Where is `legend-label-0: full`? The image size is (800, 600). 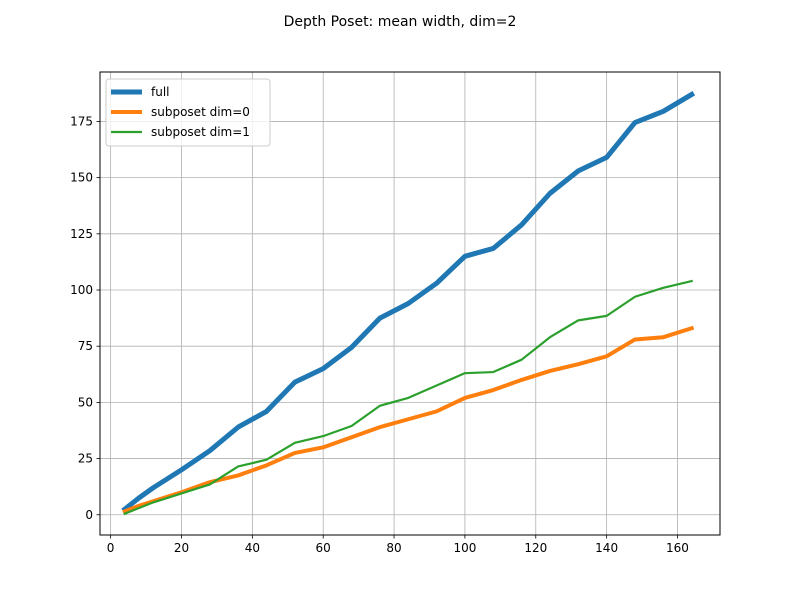 legend-label-0: full is located at coordinates (160, 92).